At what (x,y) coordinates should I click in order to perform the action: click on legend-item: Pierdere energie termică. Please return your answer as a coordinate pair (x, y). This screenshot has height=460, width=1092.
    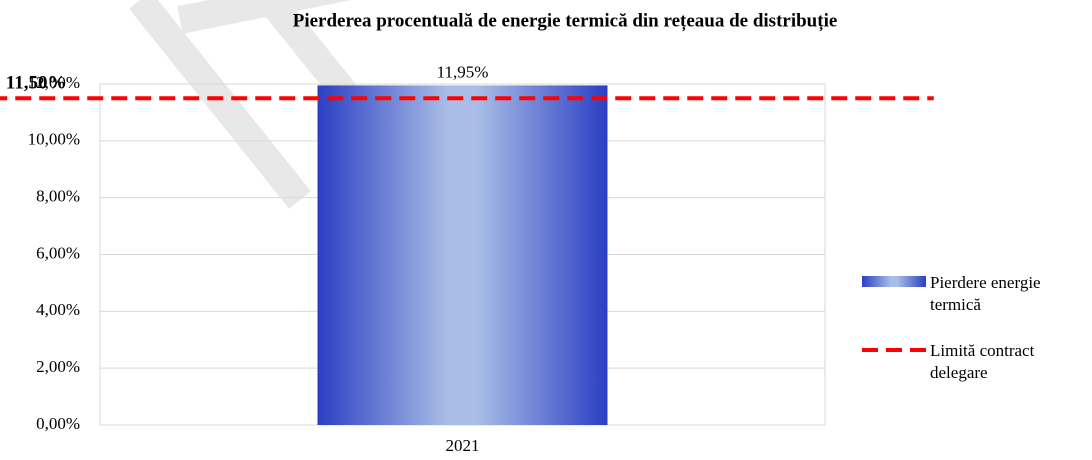
    Looking at the image, I should click on (974, 294).